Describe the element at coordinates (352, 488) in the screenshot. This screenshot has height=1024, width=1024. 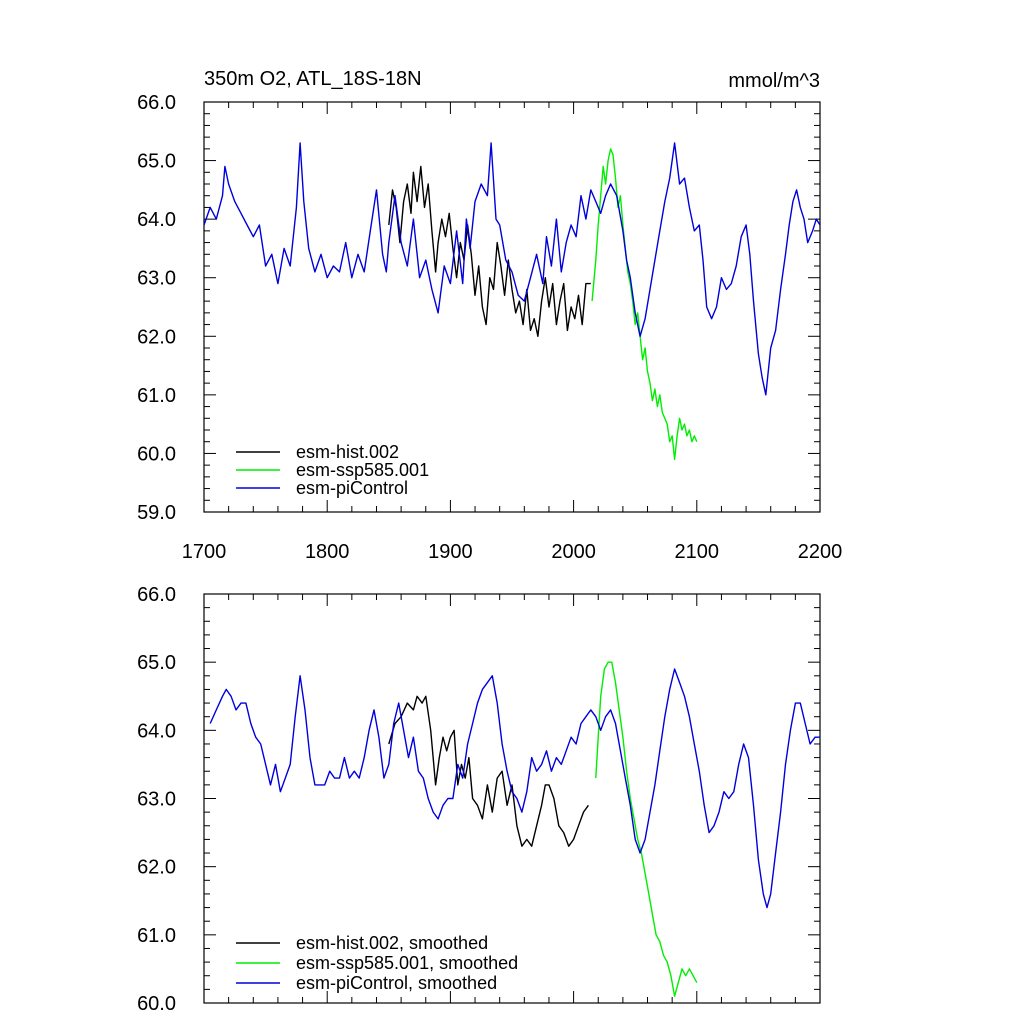
I see `legend-label: esm-piControl` at that location.